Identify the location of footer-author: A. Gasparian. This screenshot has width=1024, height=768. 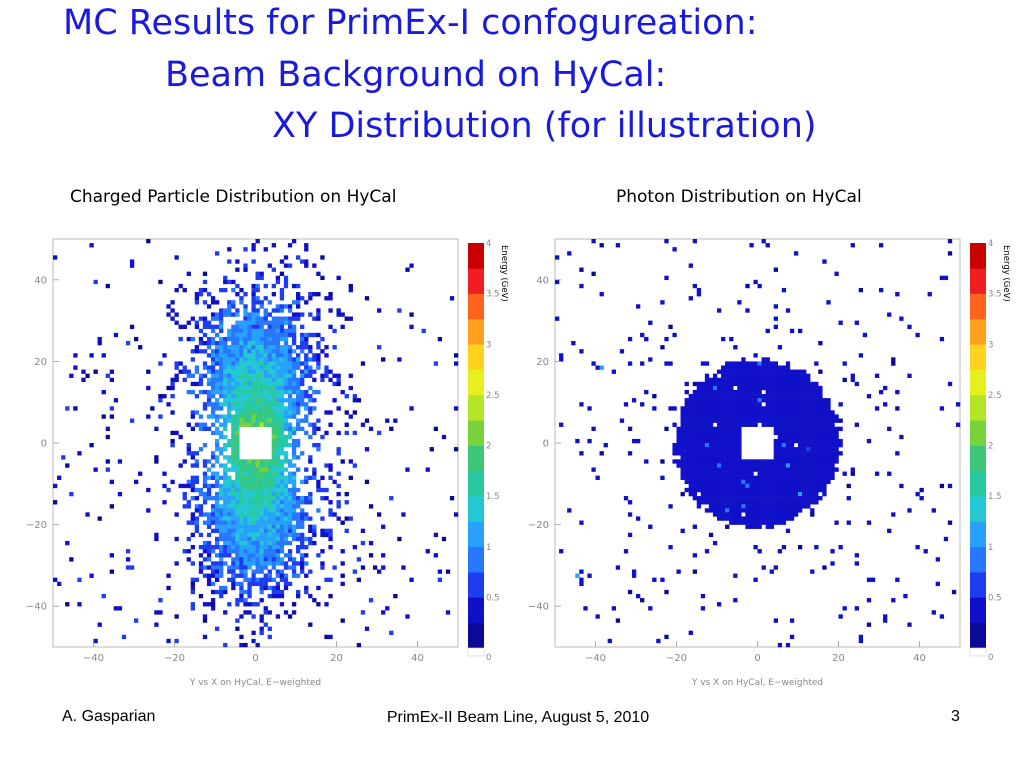
(109, 716).